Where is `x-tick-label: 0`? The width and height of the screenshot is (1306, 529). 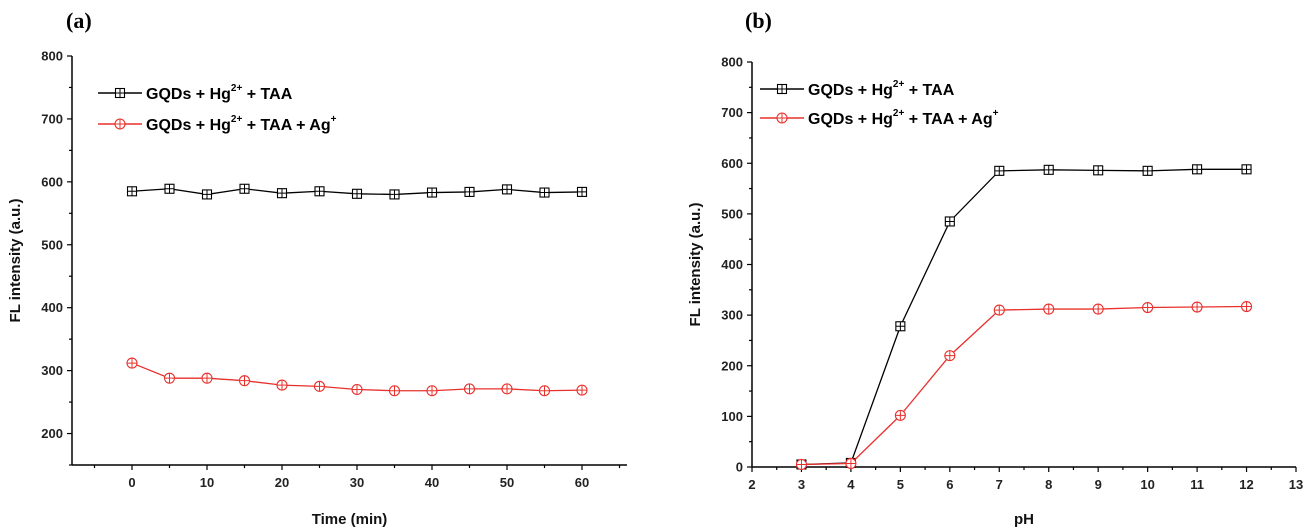
x-tick-label: 0 is located at coordinates (131, 482).